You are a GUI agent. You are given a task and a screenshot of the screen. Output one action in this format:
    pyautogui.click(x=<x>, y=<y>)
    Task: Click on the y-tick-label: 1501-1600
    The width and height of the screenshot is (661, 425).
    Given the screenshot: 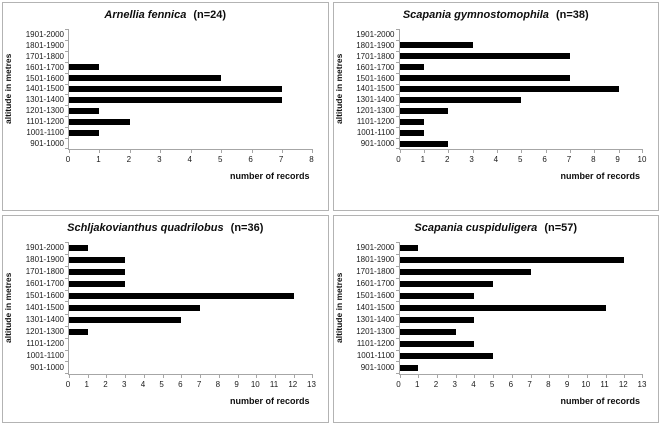 What is the action you would take?
    pyautogui.click(x=44, y=78)
    